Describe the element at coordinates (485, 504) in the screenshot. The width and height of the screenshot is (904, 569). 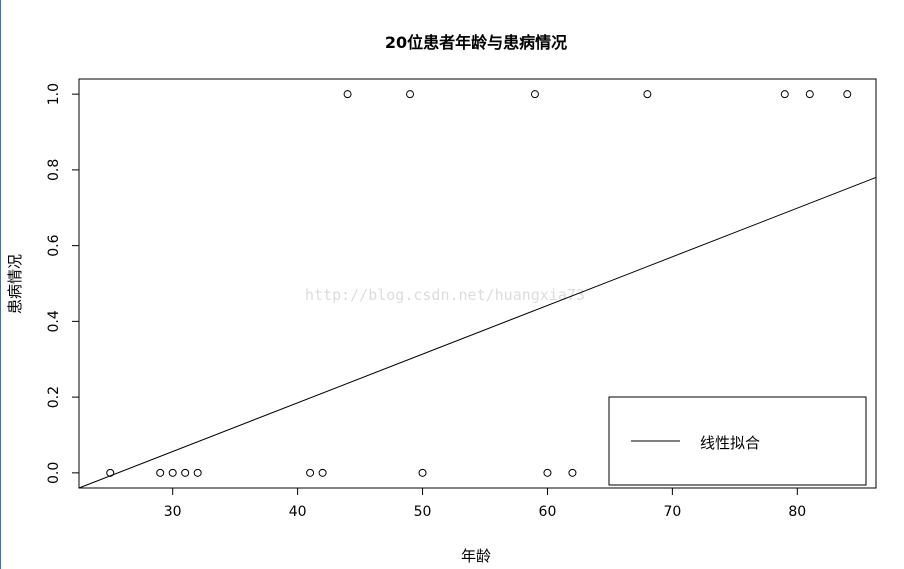
I see `x-axis: 30 40 50 60 70 80` at that location.